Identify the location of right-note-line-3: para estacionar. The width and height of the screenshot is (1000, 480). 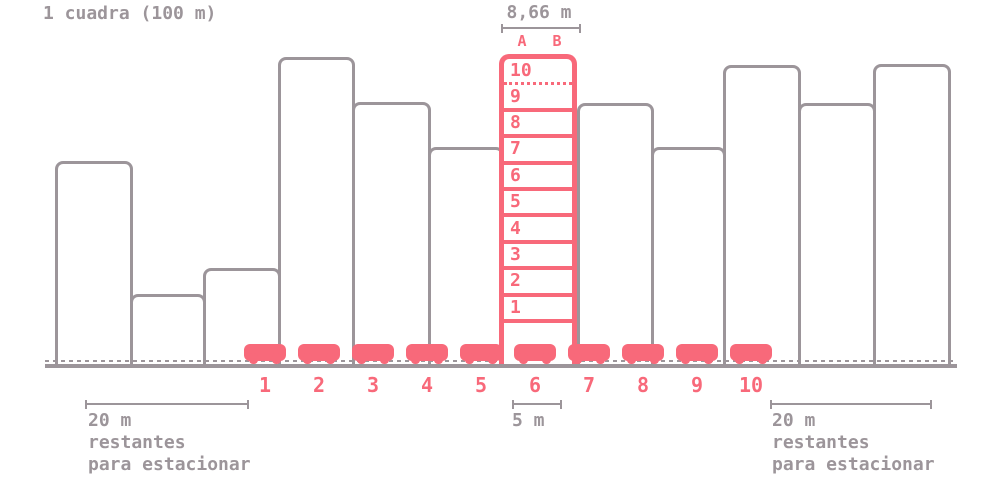
(853, 464).